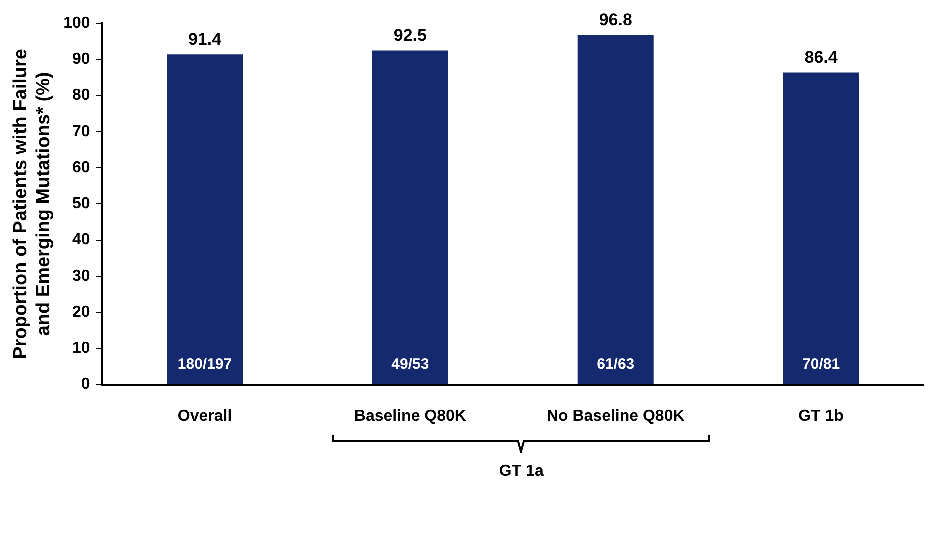  I want to click on x-tick-label: Overall, so click(205, 416).